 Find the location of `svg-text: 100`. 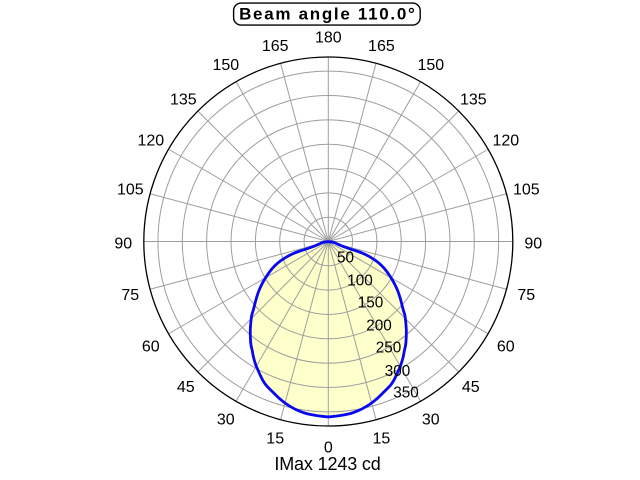

svg-text: 100 is located at coordinates (360, 280).